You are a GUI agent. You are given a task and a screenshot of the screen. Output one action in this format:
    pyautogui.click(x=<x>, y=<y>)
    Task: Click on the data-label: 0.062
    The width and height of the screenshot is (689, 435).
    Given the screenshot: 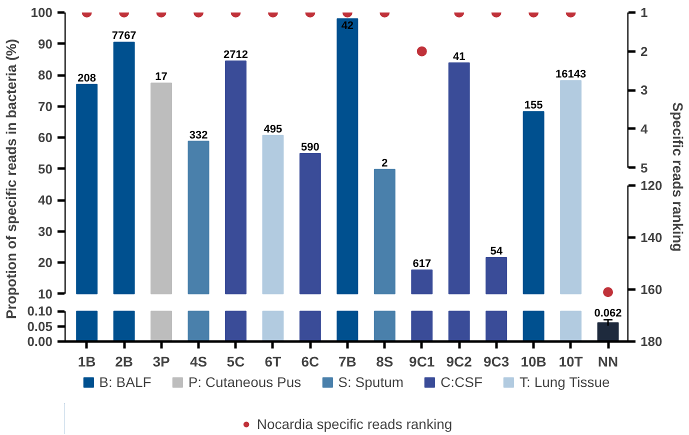 What is the action you would take?
    pyautogui.click(x=608, y=314)
    